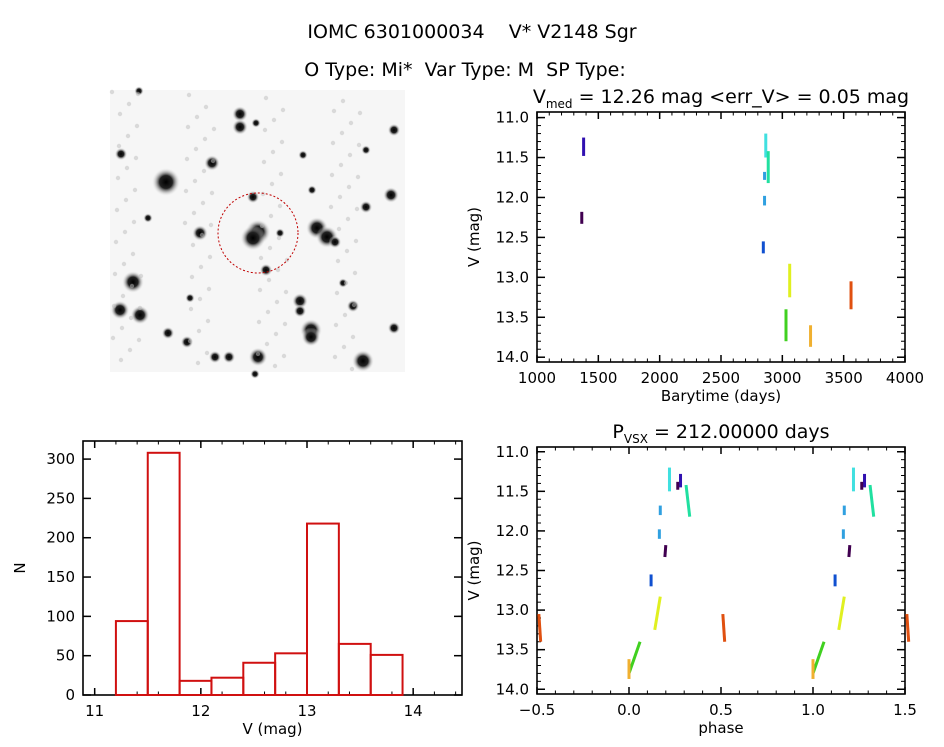 The width and height of the screenshot is (944, 747). I want to click on x-tick-label: 1000, so click(537, 378).